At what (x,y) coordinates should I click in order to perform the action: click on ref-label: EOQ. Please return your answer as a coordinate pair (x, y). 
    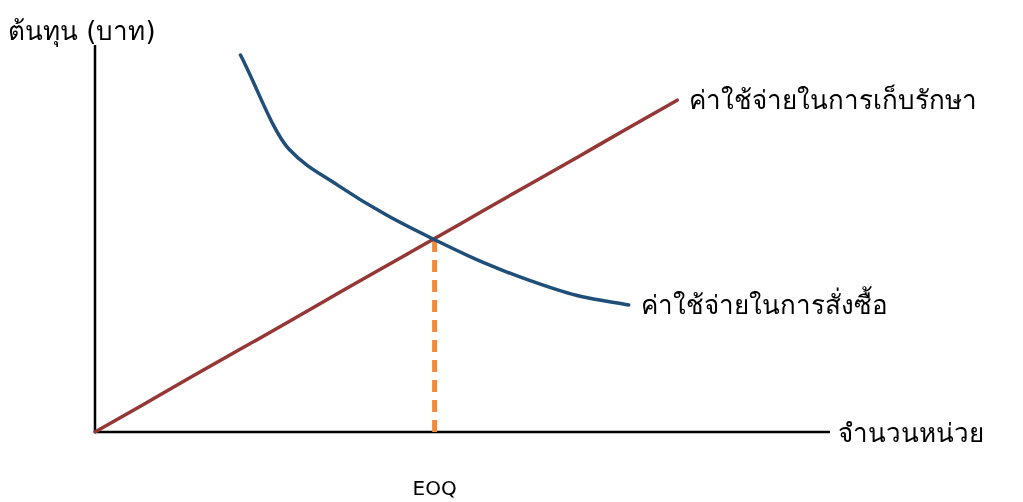
    Looking at the image, I should click on (434, 488).